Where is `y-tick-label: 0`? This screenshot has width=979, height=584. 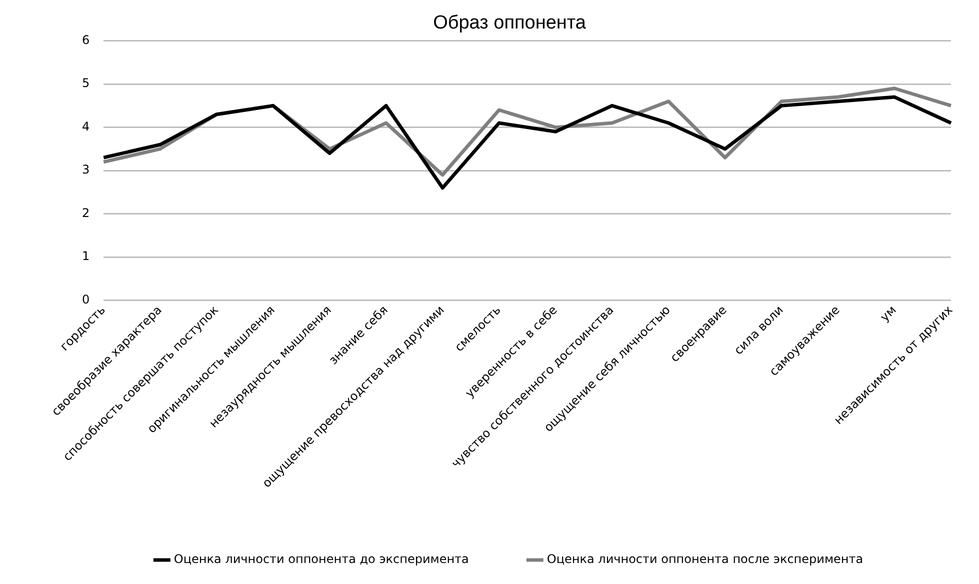
y-tick-label: 0 is located at coordinates (86, 299).